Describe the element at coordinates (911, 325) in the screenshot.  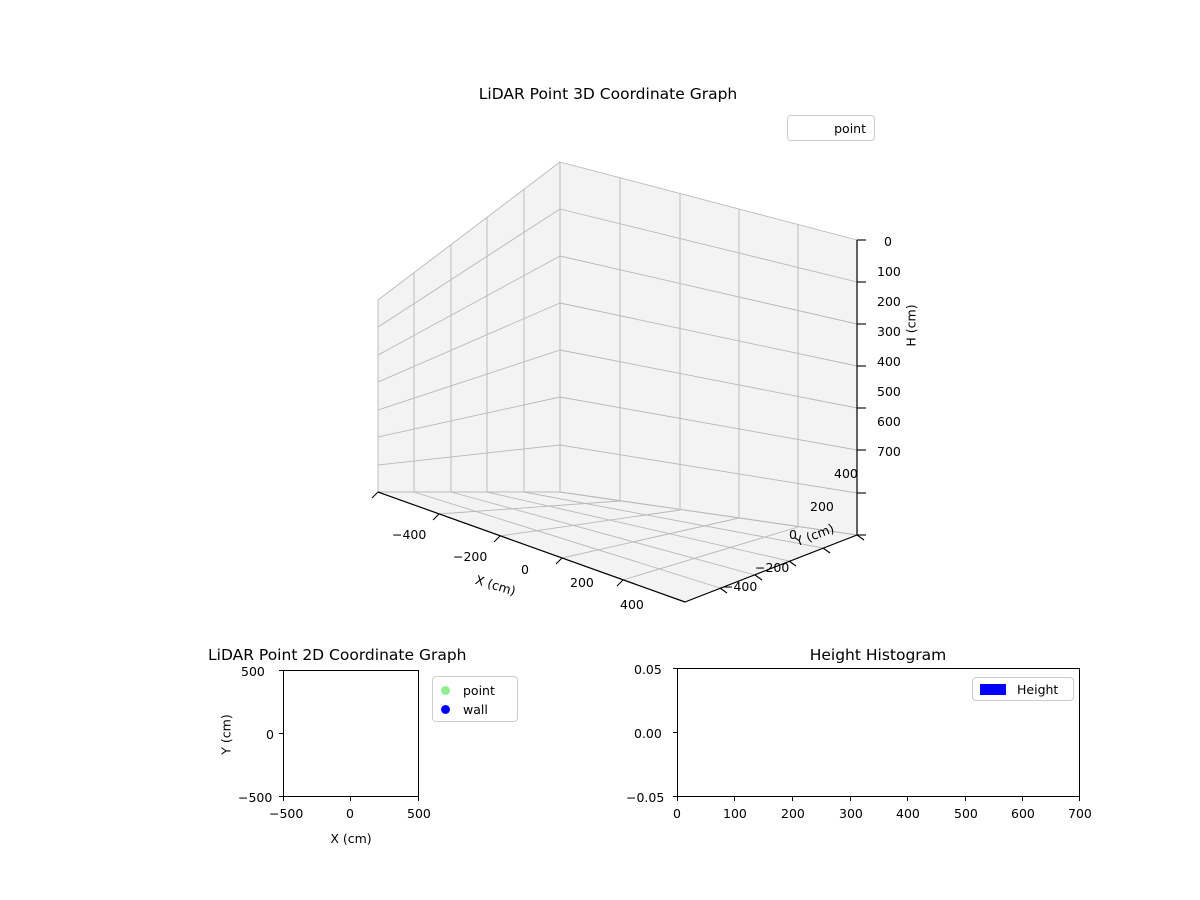
I see `plot3d-zaxis-label: H (cm)` at that location.